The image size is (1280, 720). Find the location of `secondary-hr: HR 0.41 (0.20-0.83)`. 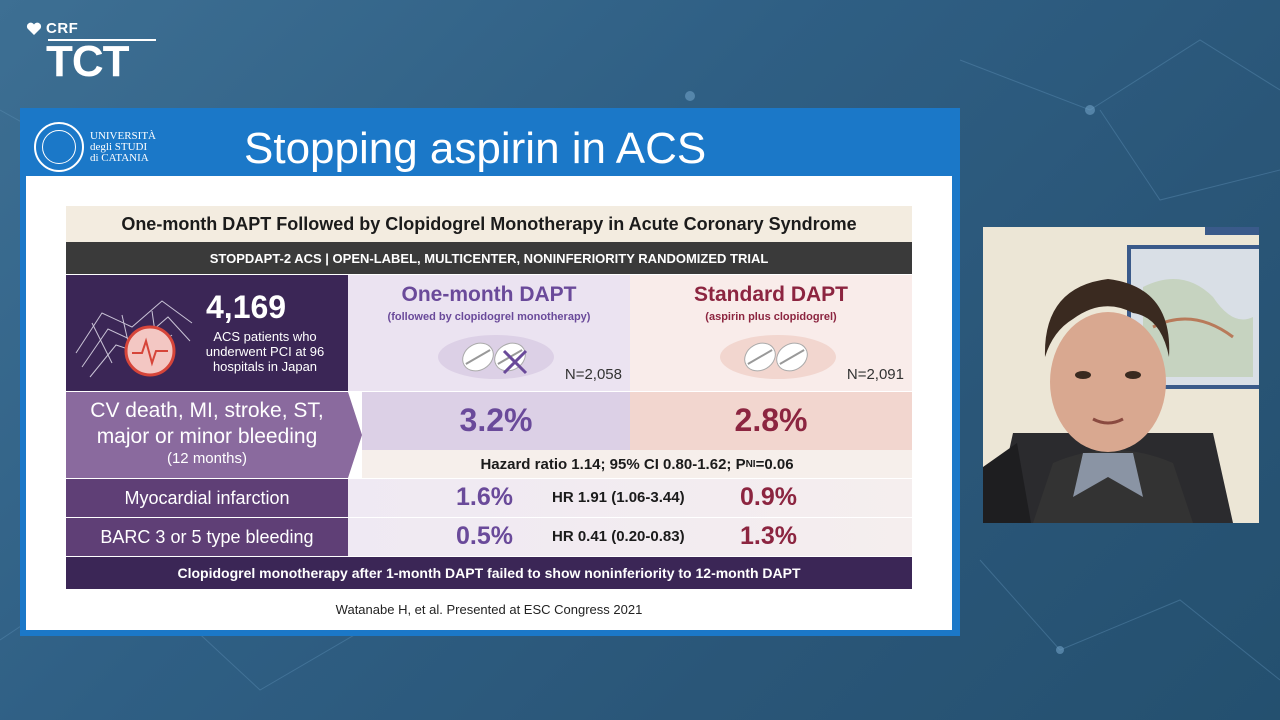

secondary-hr: HR 0.41 (0.20-0.83) is located at coordinates (618, 536).